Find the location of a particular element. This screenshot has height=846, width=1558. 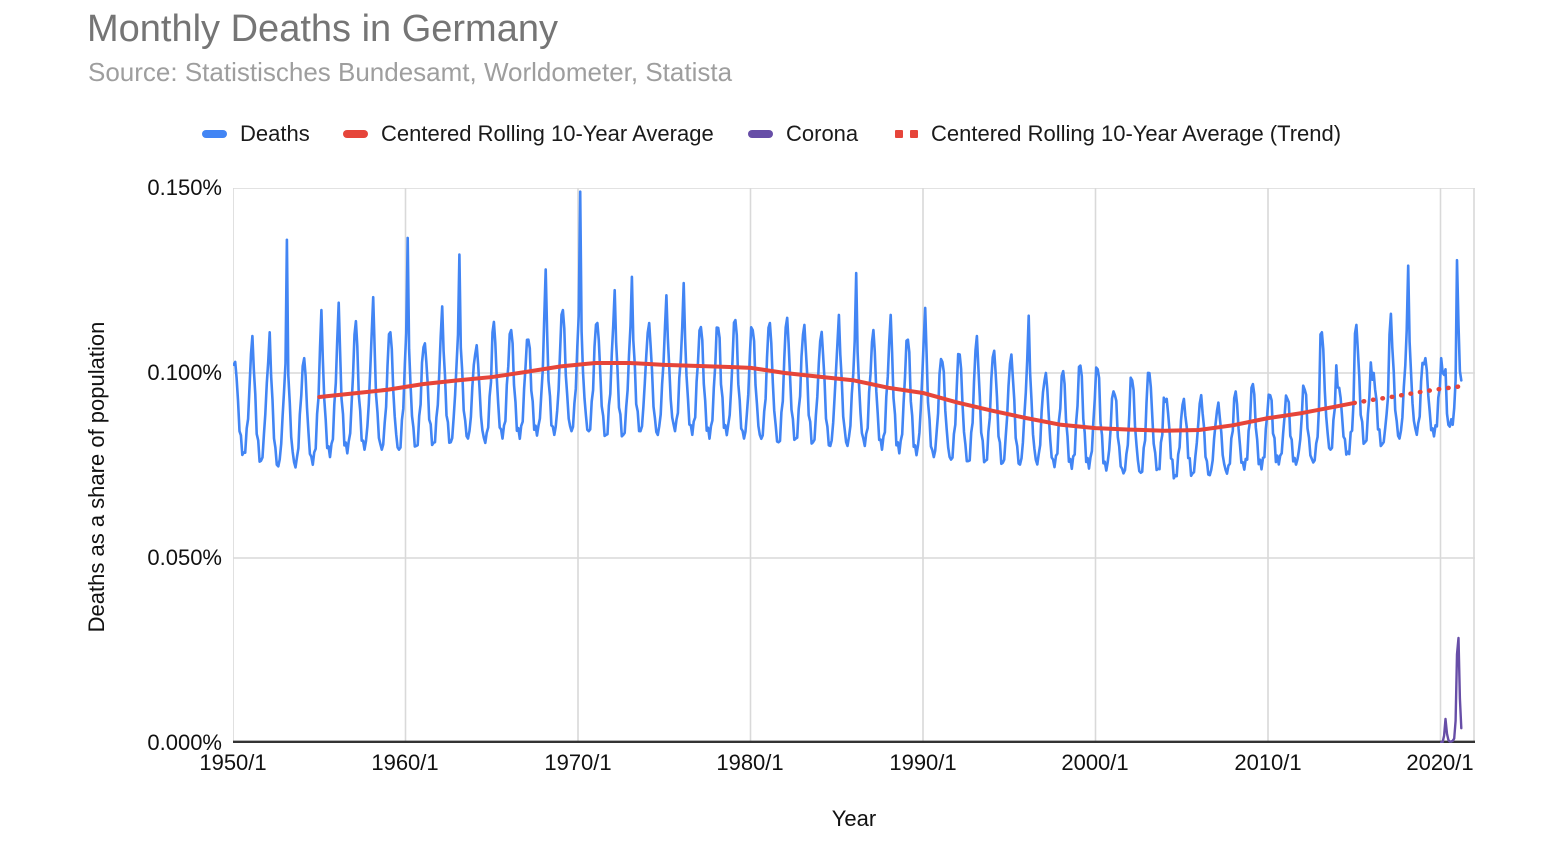

x-axis-title: Year is located at coordinates (854, 818).